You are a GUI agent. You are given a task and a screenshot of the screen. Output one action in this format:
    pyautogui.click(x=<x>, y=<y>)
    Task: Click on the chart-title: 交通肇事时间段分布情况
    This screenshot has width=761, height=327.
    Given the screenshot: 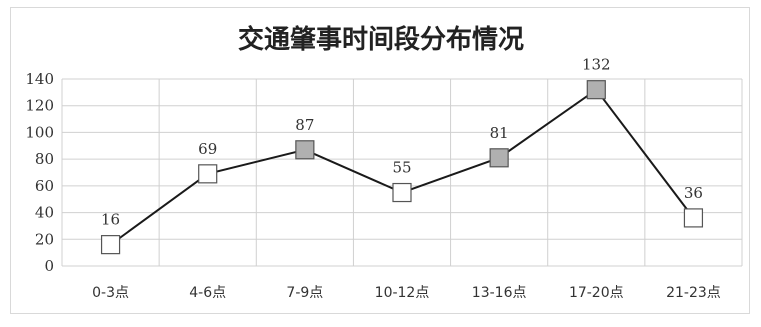 What is the action you would take?
    pyautogui.click(x=381, y=39)
    